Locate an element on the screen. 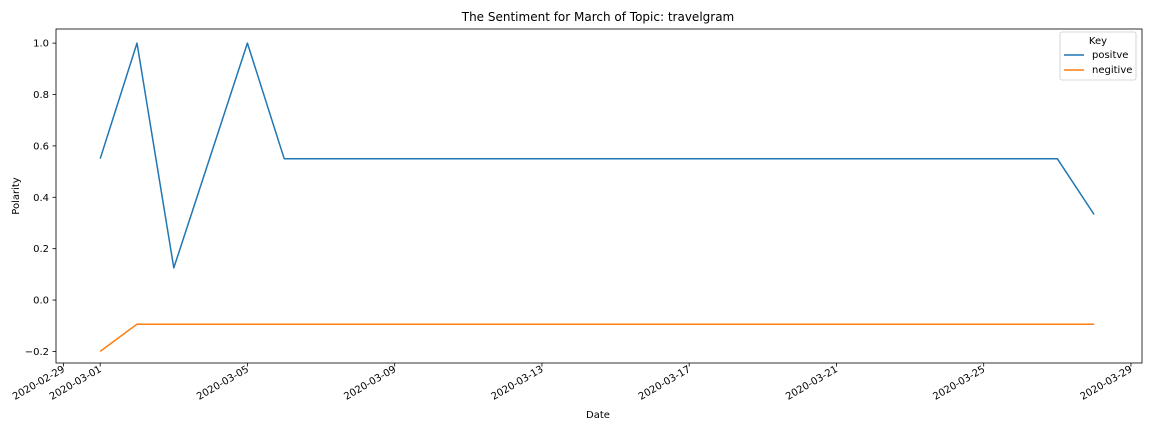 Image resolution: width=1152 pixels, height=432 pixels. x-tick-label: 2020-03-13 is located at coordinates (518, 383).